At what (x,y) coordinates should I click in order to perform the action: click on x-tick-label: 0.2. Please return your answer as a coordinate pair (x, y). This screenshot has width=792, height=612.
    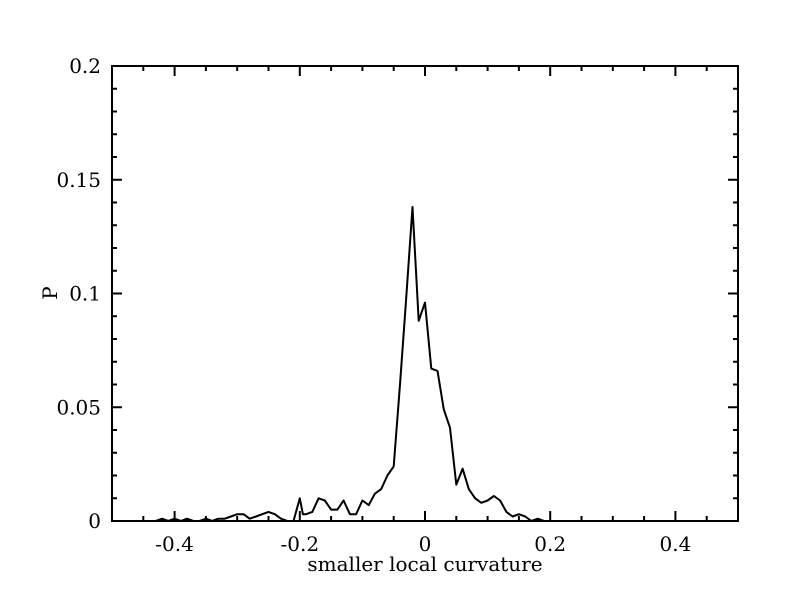
    Looking at the image, I should click on (550, 544).